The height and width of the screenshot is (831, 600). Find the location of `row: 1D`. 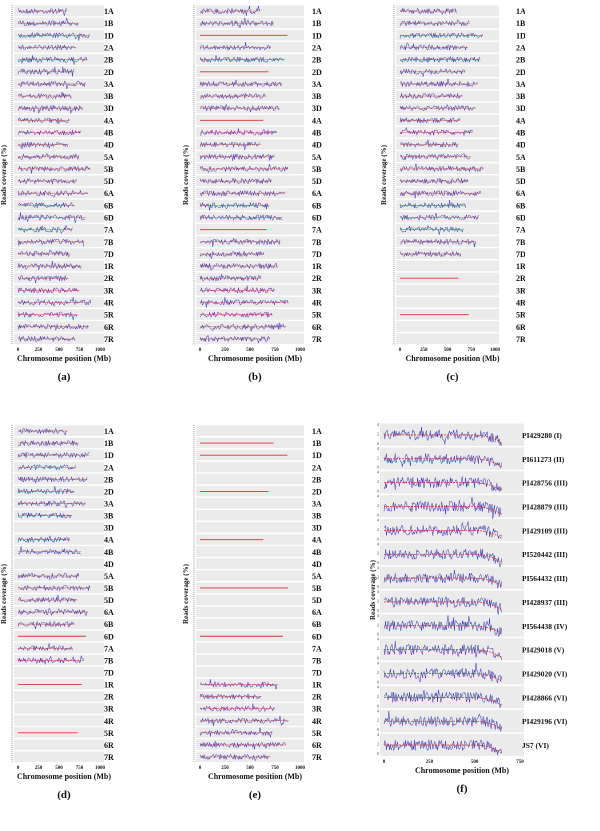

row: 1D is located at coordinates (62, 35).